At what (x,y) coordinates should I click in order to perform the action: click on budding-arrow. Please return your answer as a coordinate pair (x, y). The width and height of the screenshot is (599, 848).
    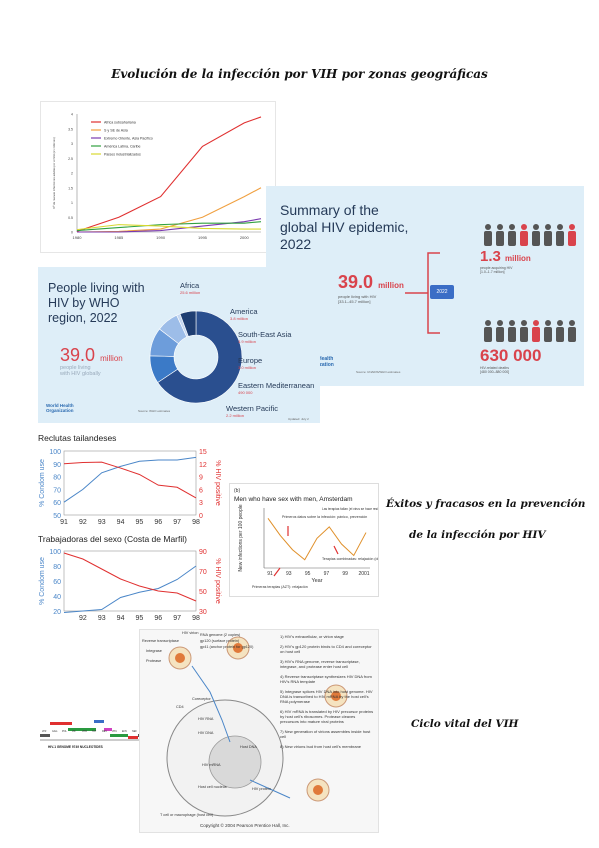
    Looking at the image, I should click on (270, 789).